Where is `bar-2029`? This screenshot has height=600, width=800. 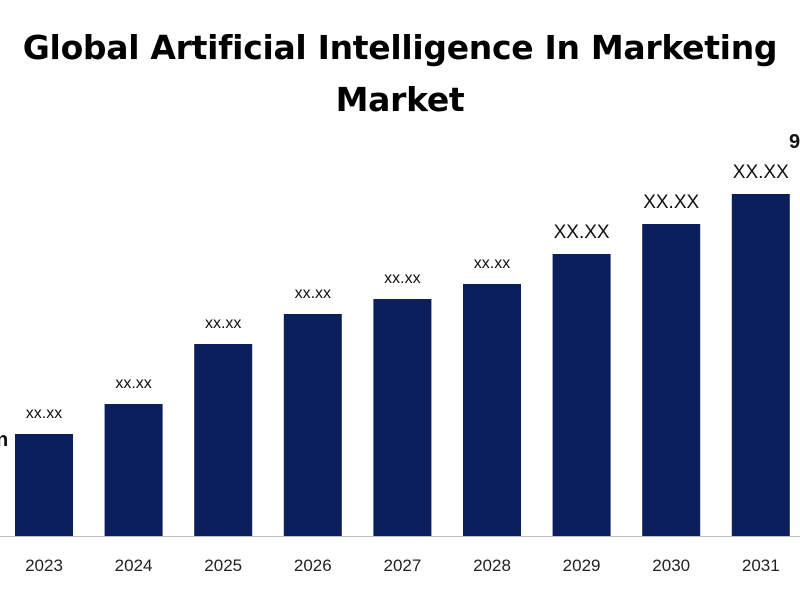
bar-2029 is located at coordinates (581, 395).